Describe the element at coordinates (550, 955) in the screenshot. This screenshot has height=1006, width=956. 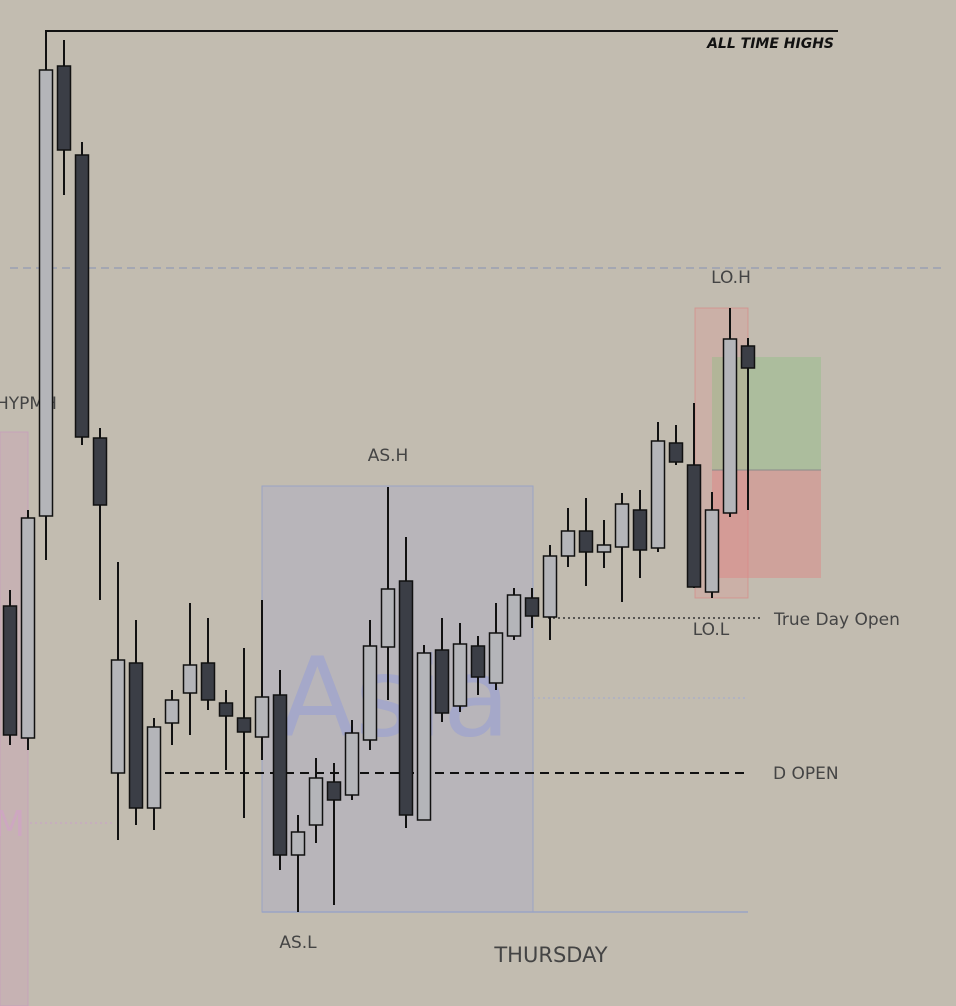
I see `session-label: THURSDAY` at that location.